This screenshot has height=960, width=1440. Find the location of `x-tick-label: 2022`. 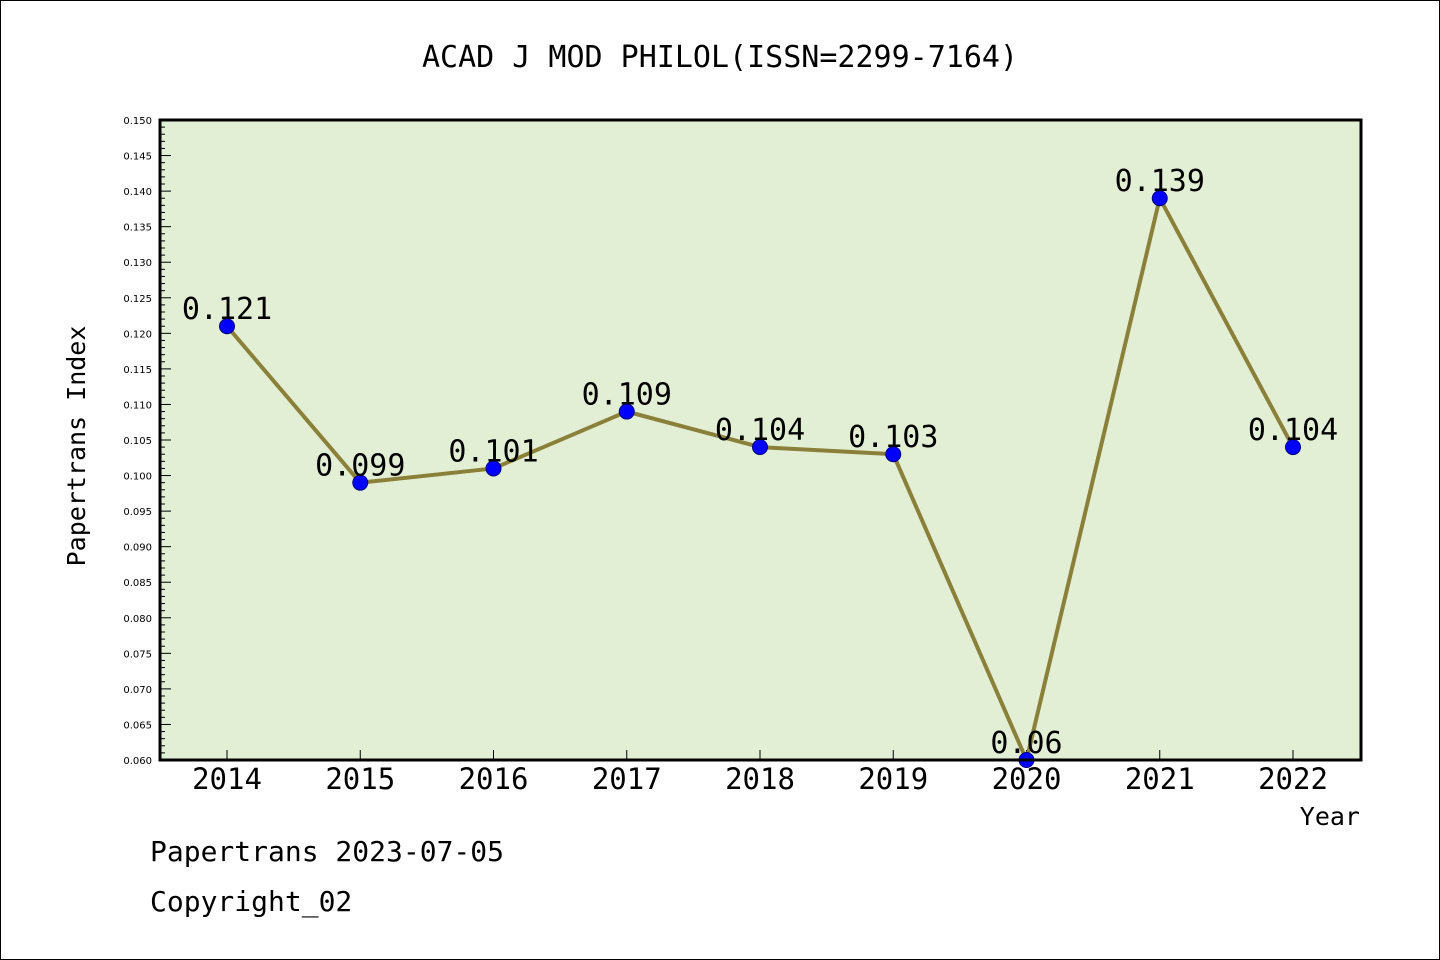

x-tick-label: 2022 is located at coordinates (1293, 779).